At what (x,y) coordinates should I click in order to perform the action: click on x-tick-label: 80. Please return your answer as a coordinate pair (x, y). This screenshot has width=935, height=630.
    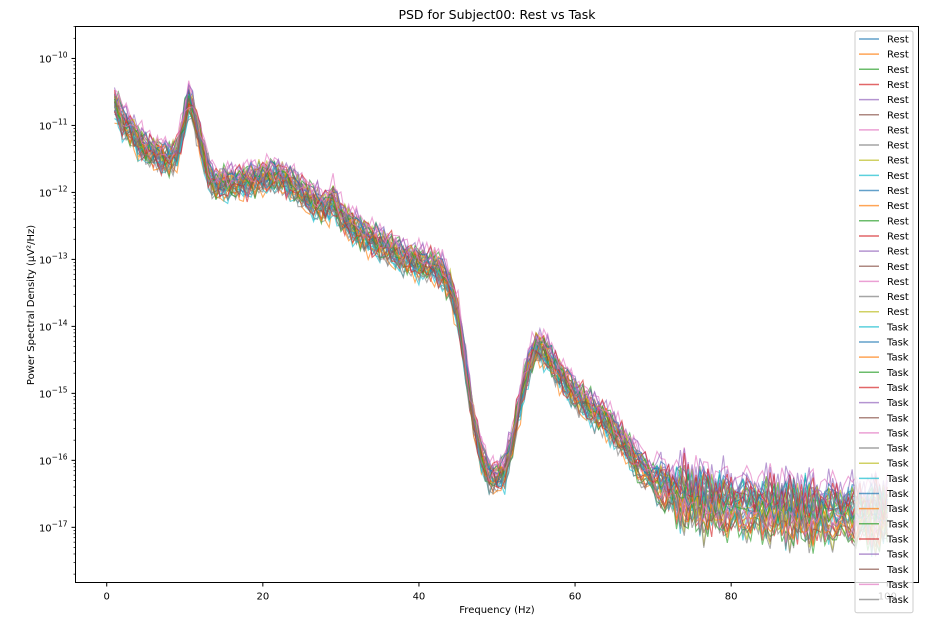
    Looking at the image, I should click on (731, 597).